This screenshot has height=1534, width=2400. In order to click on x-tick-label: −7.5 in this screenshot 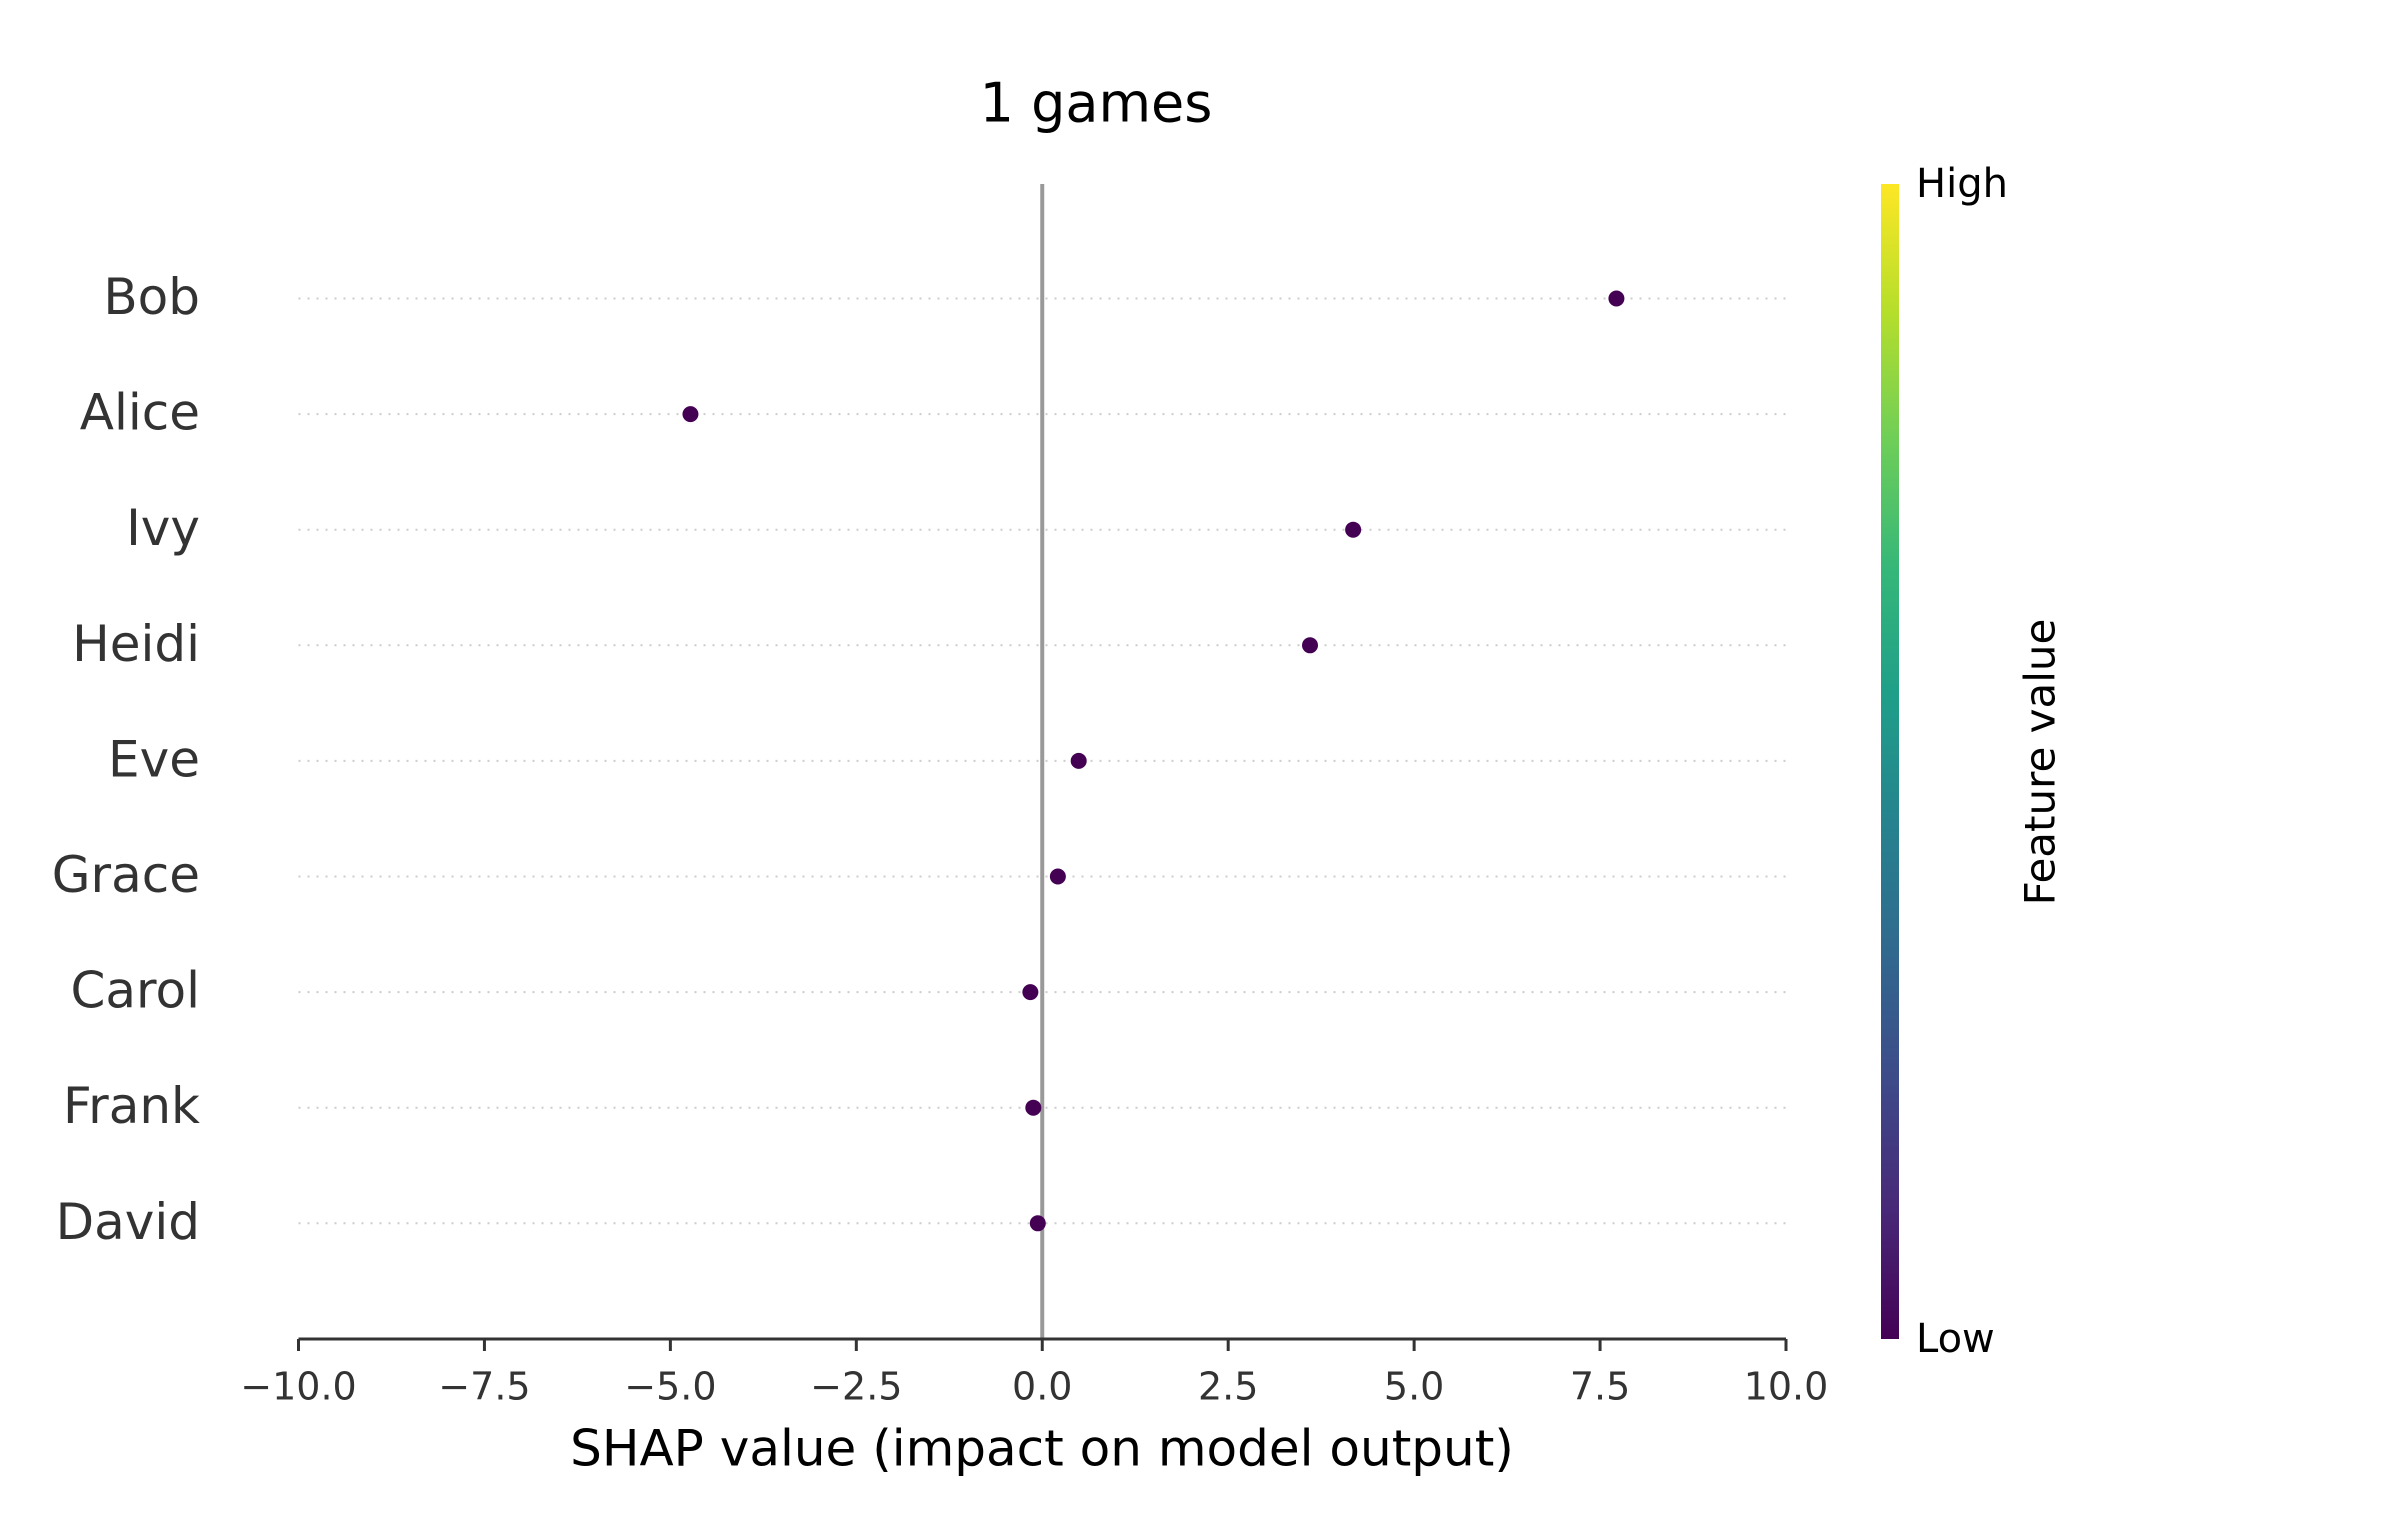, I will do `click(484, 1387)`.